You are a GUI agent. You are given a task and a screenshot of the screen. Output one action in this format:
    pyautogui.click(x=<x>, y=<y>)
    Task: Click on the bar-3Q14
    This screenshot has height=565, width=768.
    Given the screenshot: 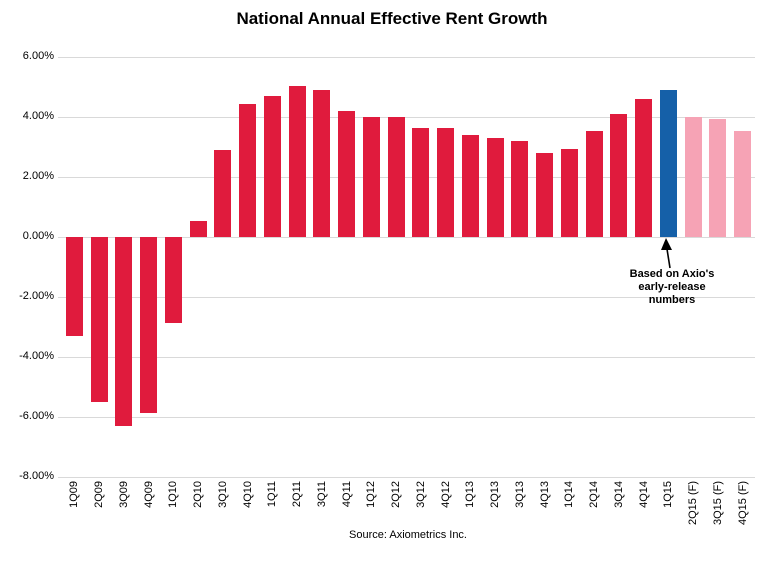 What is the action you would take?
    pyautogui.click(x=619, y=175)
    